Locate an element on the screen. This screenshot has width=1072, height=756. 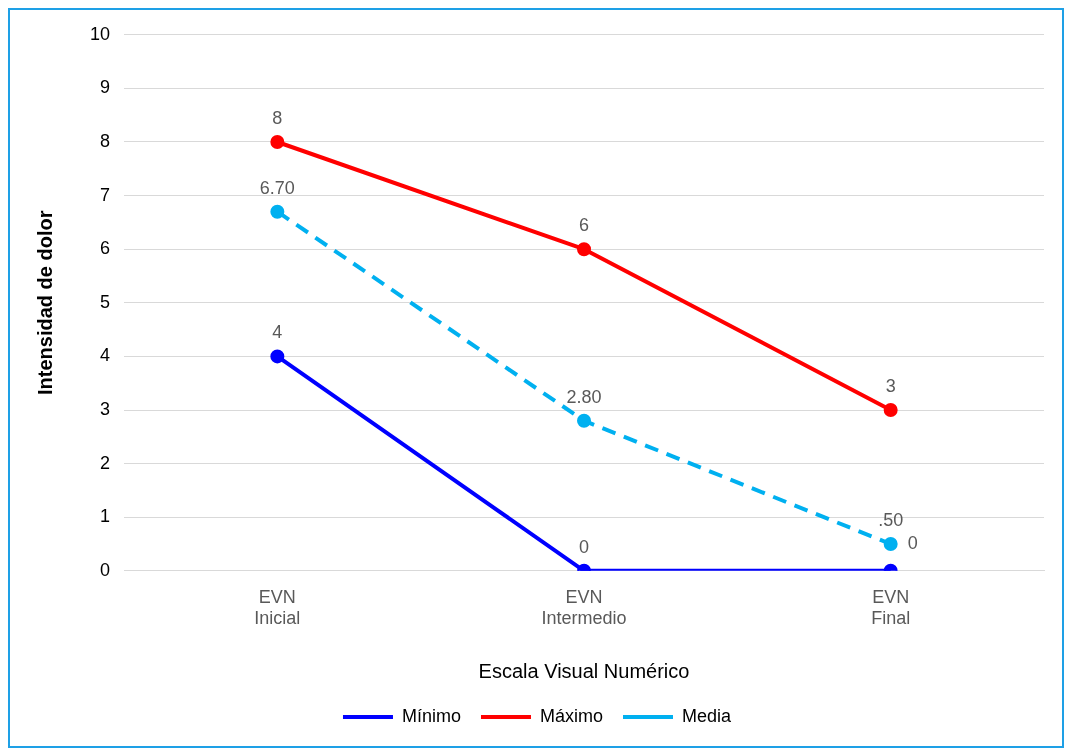
y-tick-label: 0 is located at coordinates (105, 569).